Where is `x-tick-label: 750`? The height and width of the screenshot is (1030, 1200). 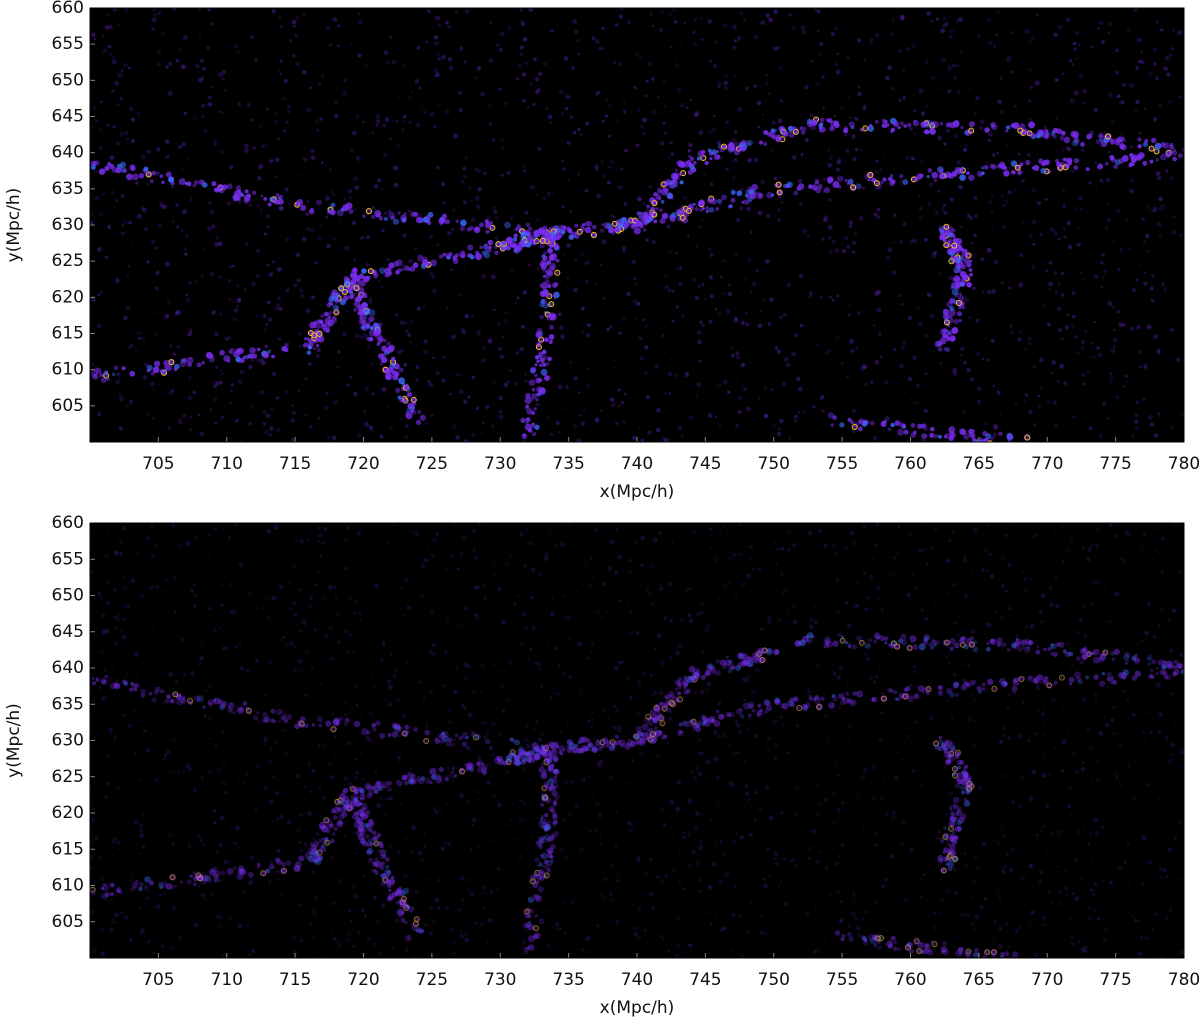
x-tick-label: 750 is located at coordinates (774, 464).